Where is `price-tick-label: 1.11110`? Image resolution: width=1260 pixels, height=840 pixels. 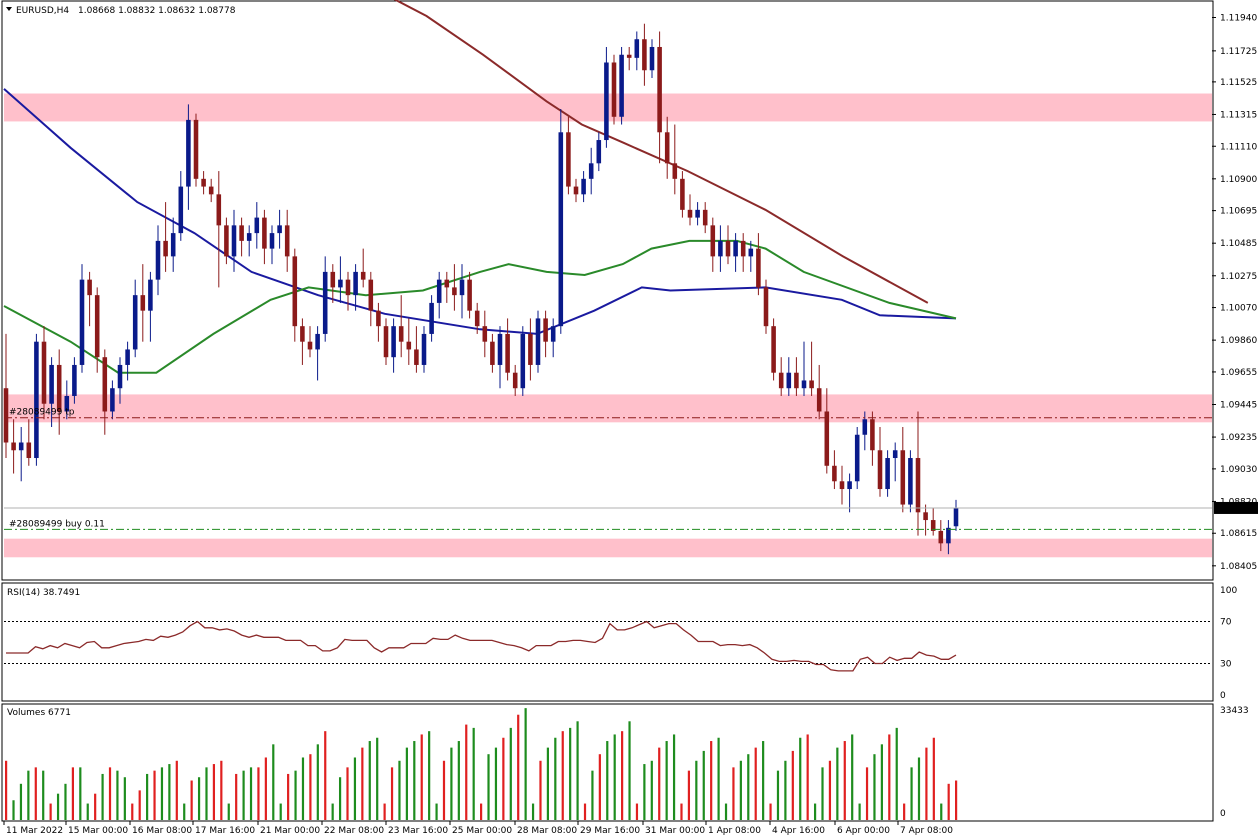
price-tick-label: 1.11110 is located at coordinates (1238, 147).